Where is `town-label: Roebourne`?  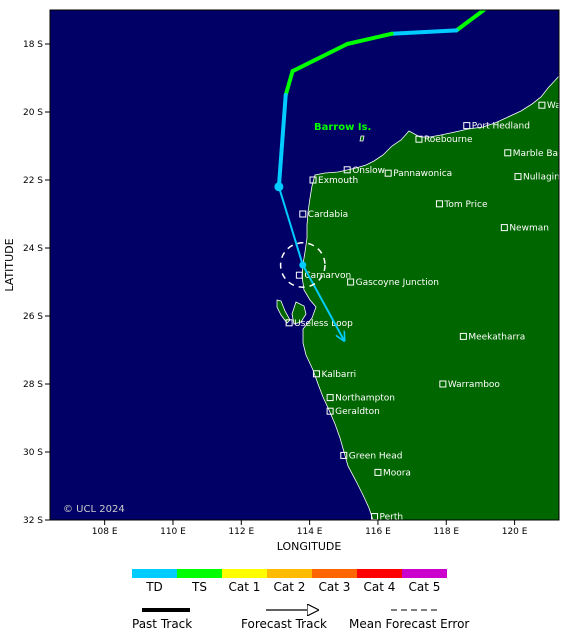
town-label: Roebourne is located at coordinates (448, 140).